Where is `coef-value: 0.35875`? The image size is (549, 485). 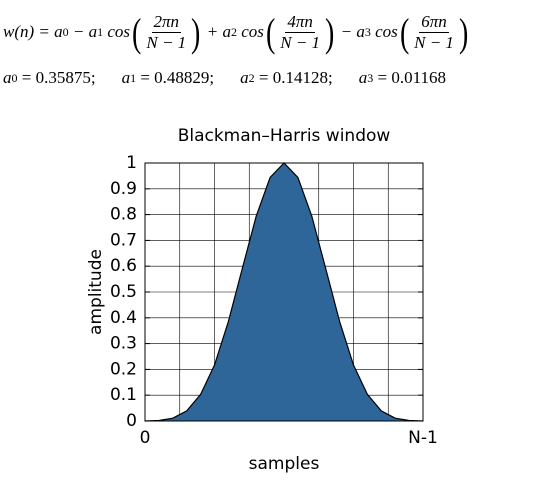 coef-value: 0.35875 is located at coordinates (63, 77).